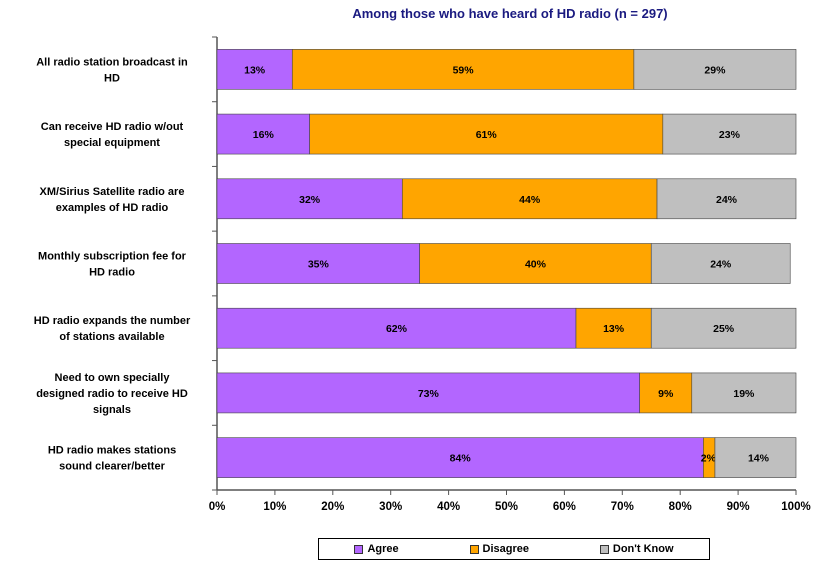 Image resolution: width=817 pixels, height=571 pixels. What do you see at coordinates (390, 507) in the screenshot?
I see `x-tick-label: 30%` at bounding box center [390, 507].